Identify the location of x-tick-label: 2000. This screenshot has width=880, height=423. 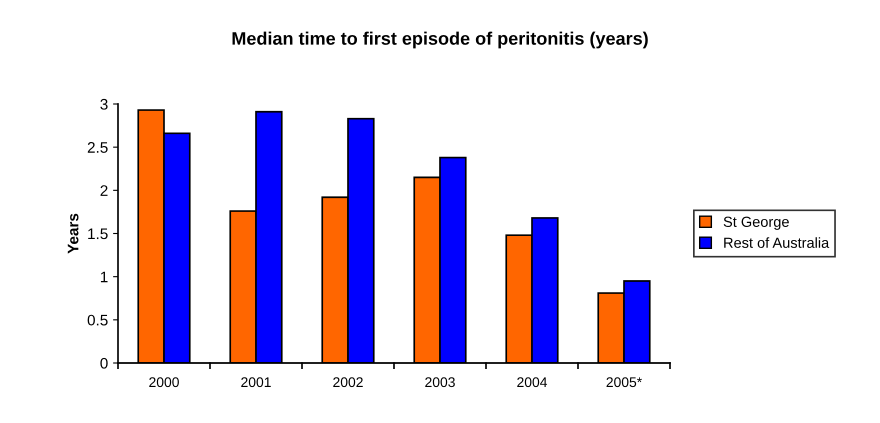
(164, 382).